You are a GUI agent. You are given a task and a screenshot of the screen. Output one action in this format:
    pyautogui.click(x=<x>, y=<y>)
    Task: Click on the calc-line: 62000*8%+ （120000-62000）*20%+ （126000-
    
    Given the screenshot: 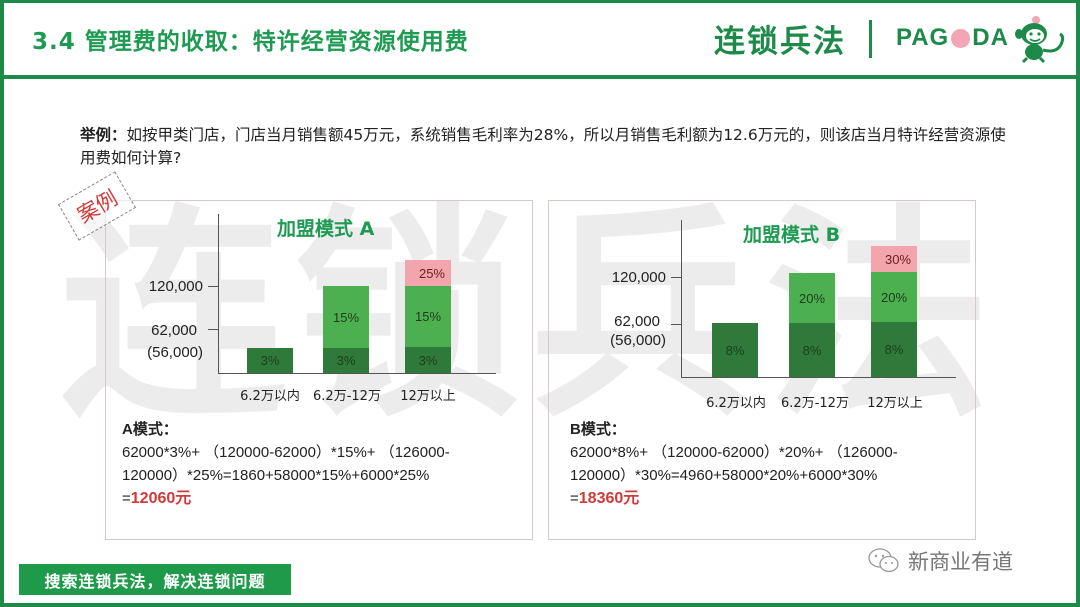 What is the action you would take?
    pyautogui.click(x=734, y=452)
    